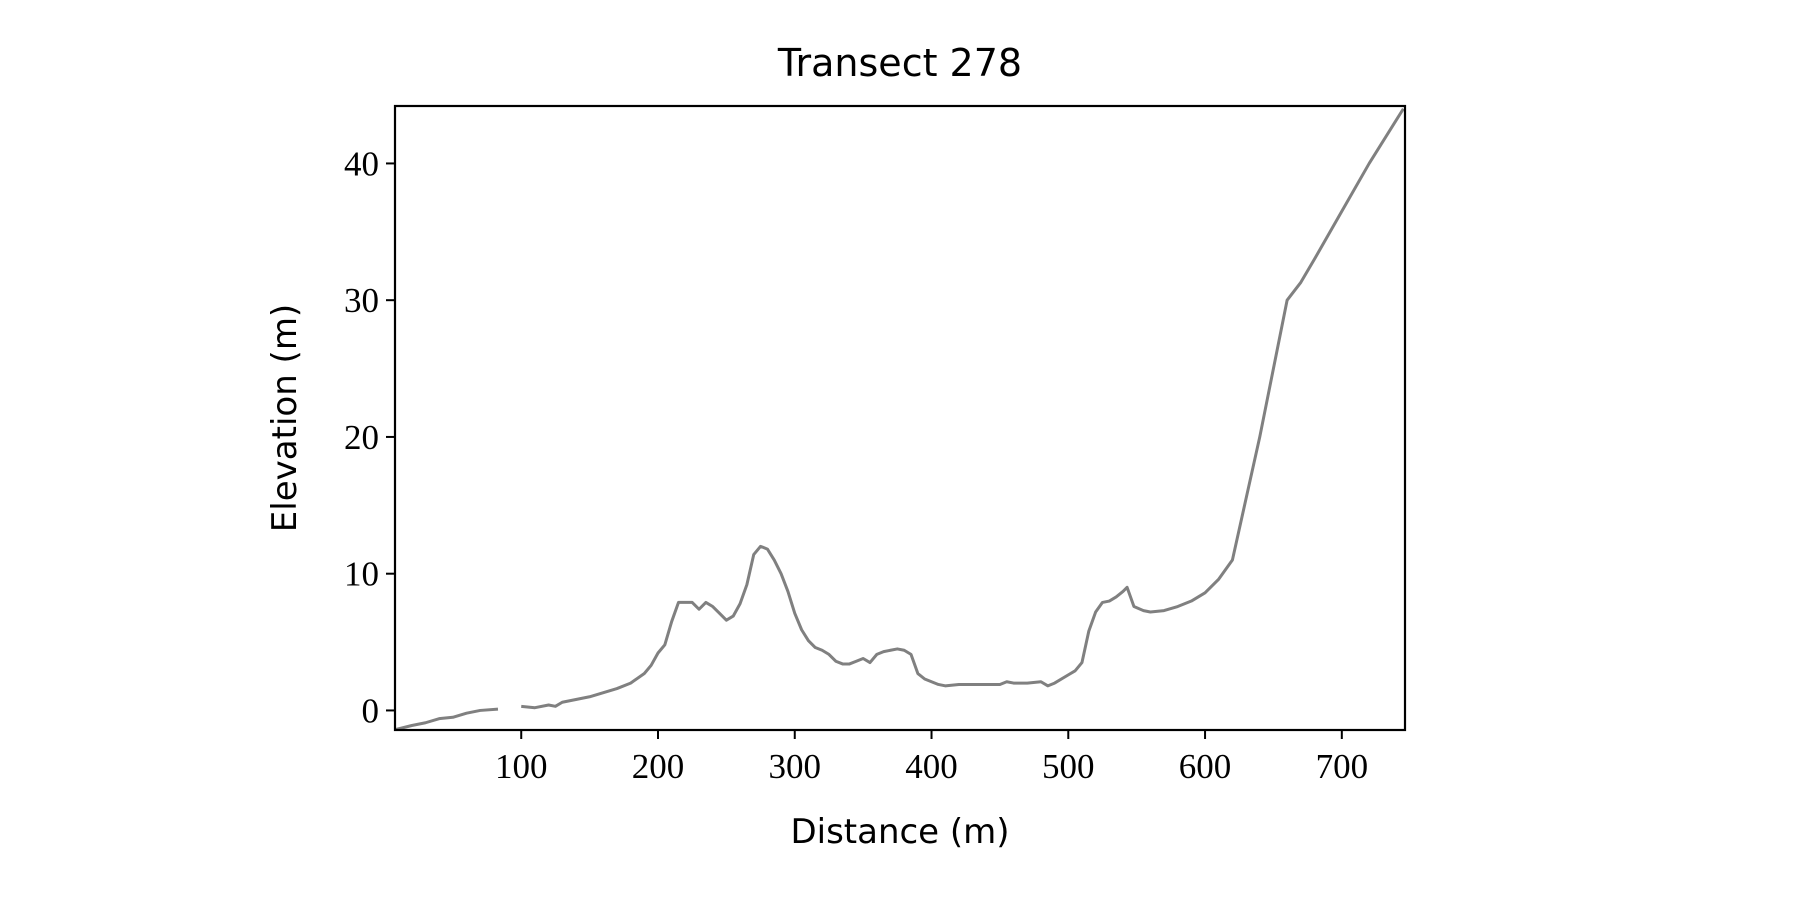 Image resolution: width=1800 pixels, height=900 pixels. What do you see at coordinates (1342, 766) in the screenshot?
I see `x-tick-label: 700` at bounding box center [1342, 766].